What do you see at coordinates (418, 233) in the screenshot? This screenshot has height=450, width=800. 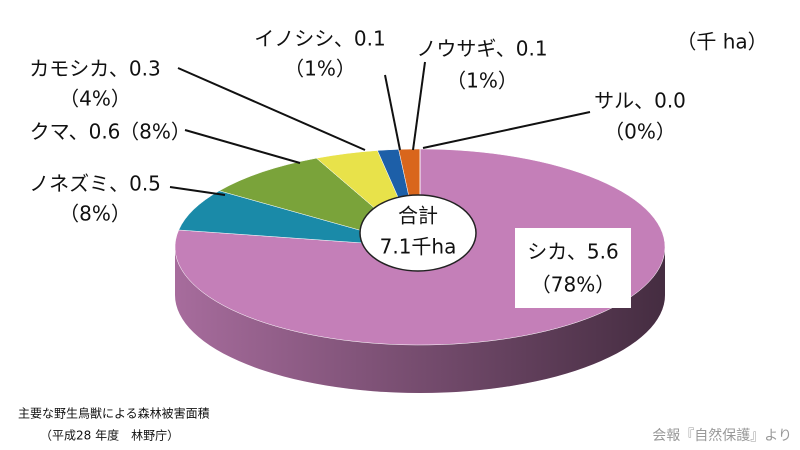 I see `total-box` at bounding box center [418, 233].